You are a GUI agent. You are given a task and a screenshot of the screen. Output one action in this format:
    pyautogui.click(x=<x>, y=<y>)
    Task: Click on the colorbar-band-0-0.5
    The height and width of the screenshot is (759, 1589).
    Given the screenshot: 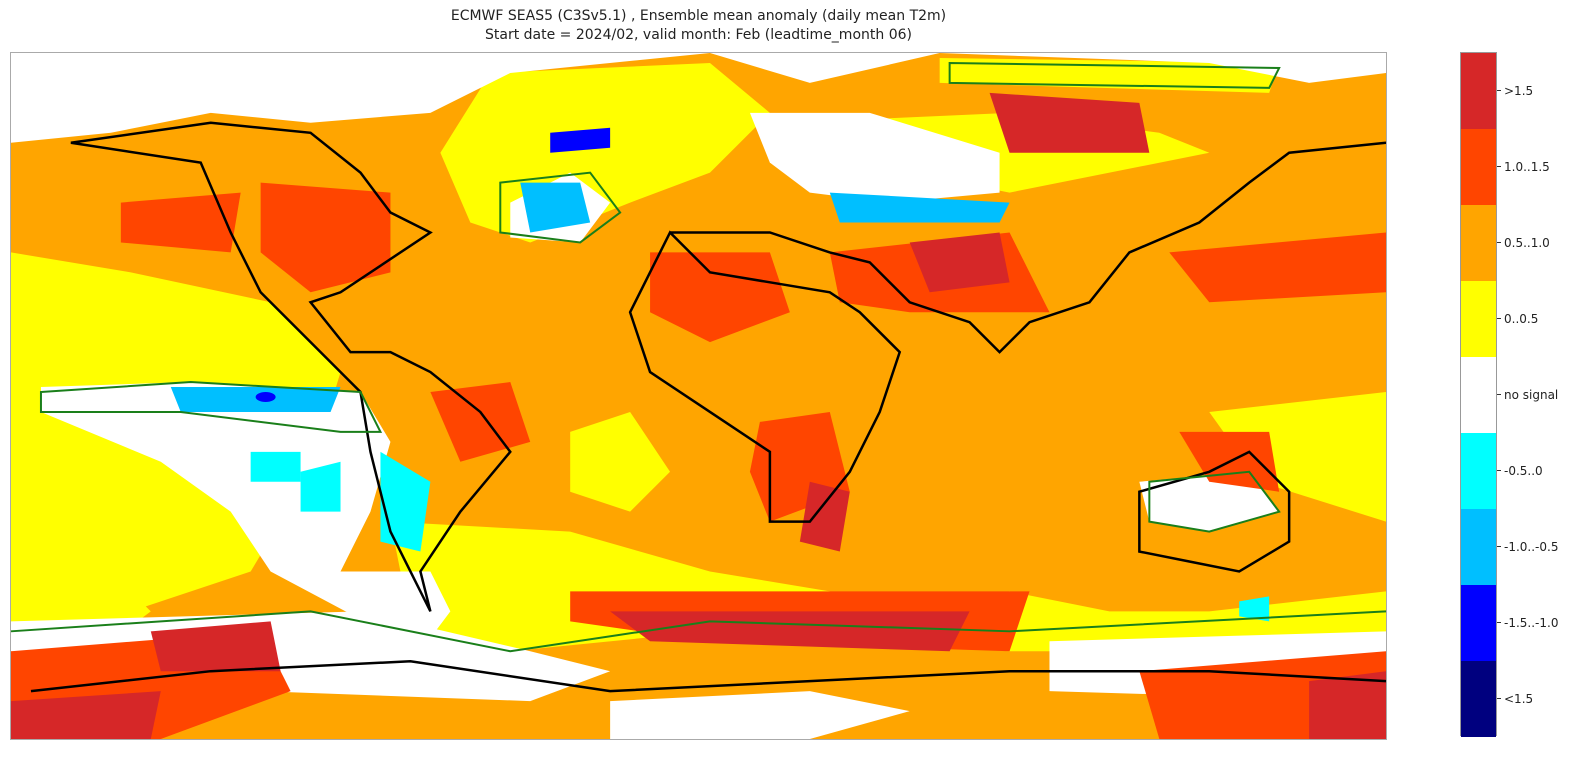 What is the action you would take?
    pyautogui.click(x=1478, y=319)
    